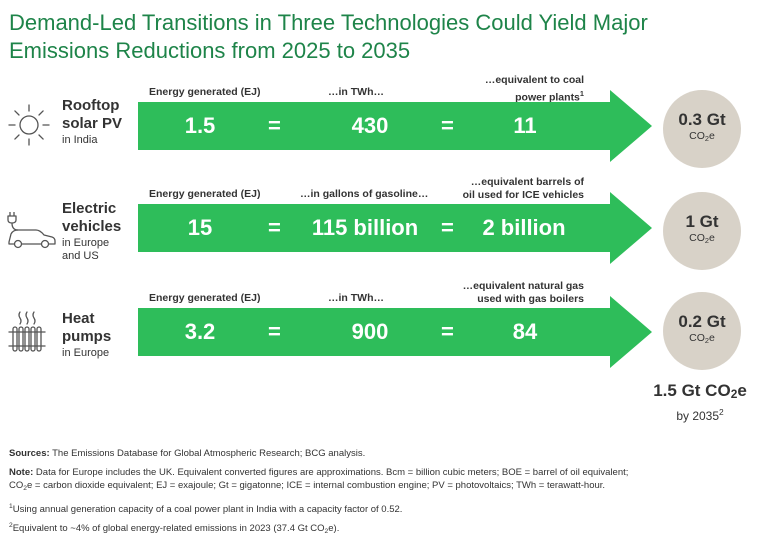 This screenshot has height=555, width=768. Describe the element at coordinates (365, 227) in the screenshot. I see `value-converted: 115 billion` at that location.